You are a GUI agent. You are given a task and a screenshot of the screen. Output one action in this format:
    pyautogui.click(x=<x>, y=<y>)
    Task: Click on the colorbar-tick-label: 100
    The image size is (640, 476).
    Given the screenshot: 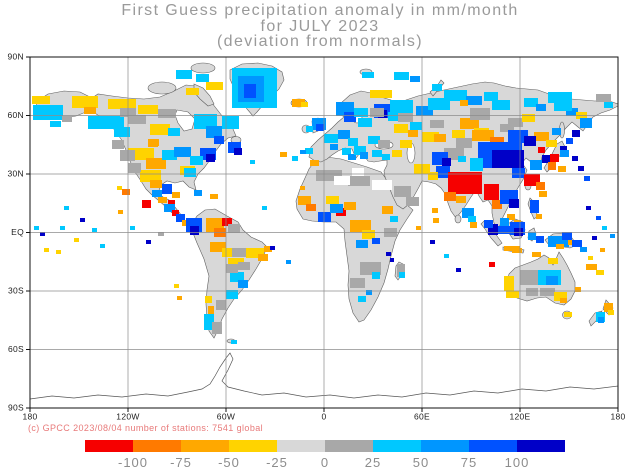 What is the action you would take?
    pyautogui.click(x=517, y=462)
    